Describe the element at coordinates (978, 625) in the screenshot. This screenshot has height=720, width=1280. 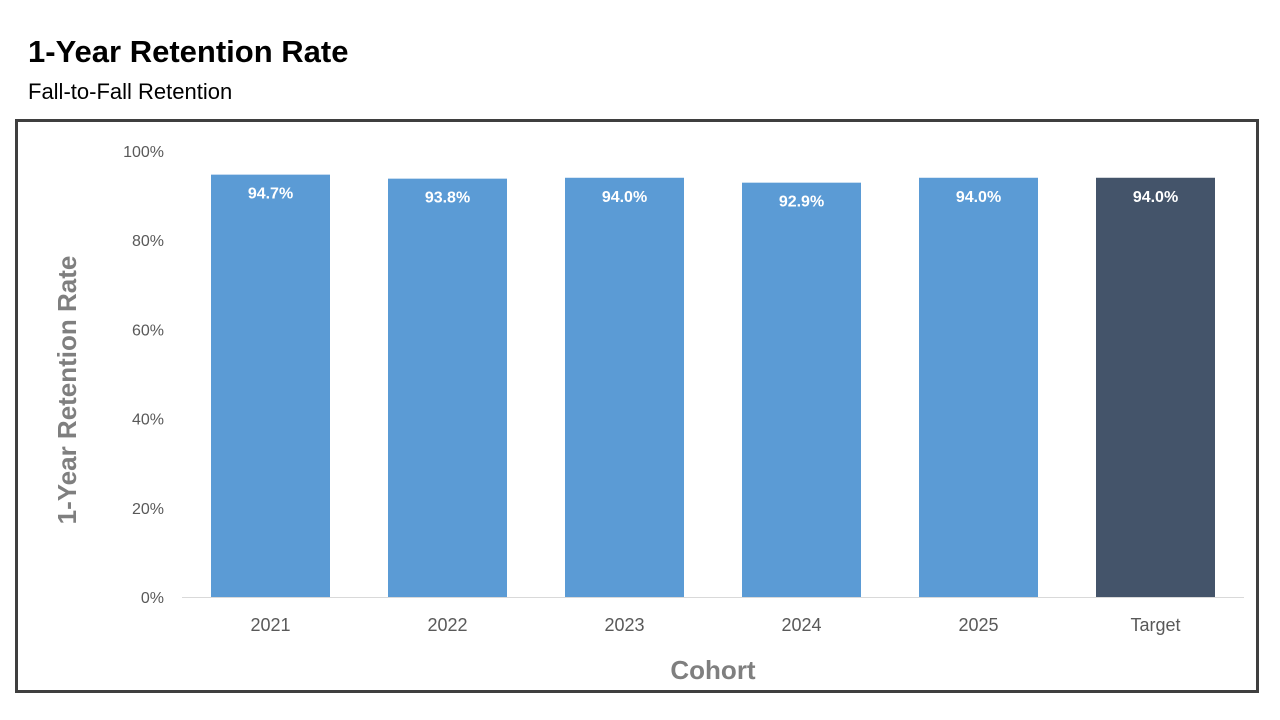
I see `x-category-label: 2025` at that location.